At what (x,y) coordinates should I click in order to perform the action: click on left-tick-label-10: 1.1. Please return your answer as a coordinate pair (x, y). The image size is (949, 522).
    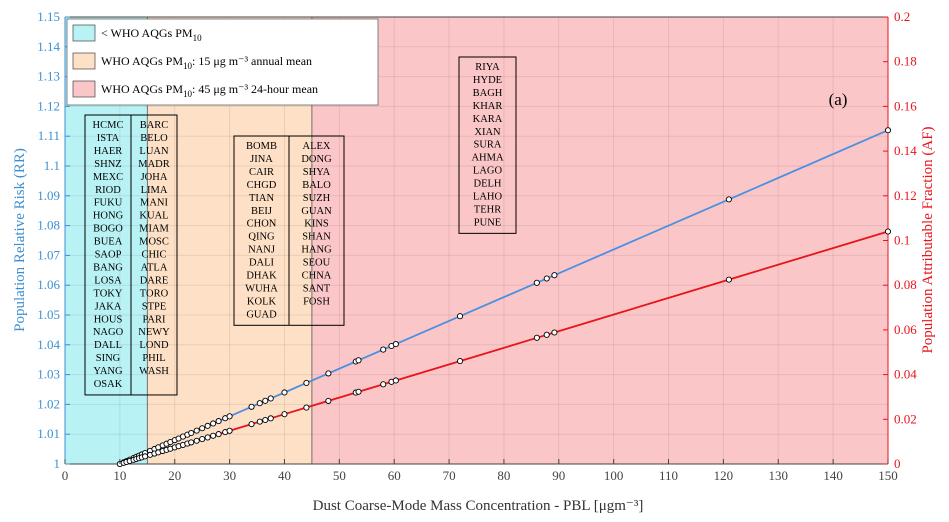
    Looking at the image, I should click on (52, 165).